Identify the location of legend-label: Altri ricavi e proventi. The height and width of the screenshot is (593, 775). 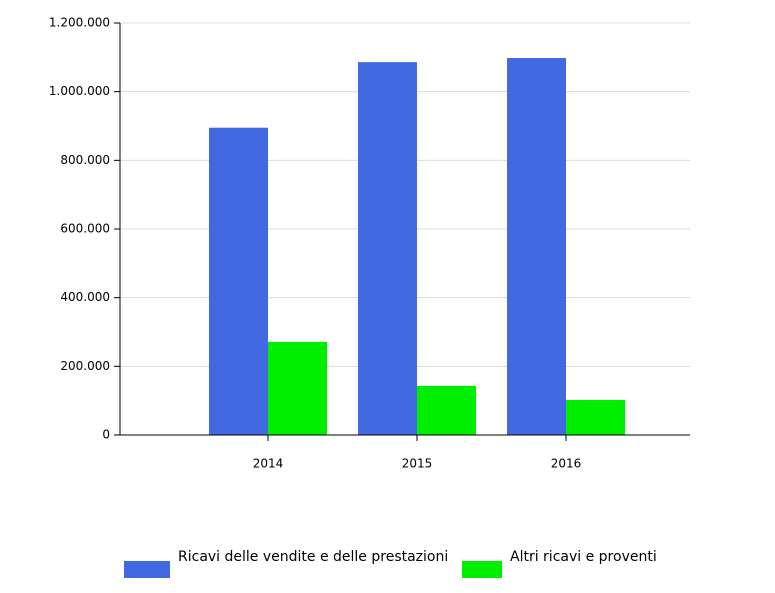
(583, 557).